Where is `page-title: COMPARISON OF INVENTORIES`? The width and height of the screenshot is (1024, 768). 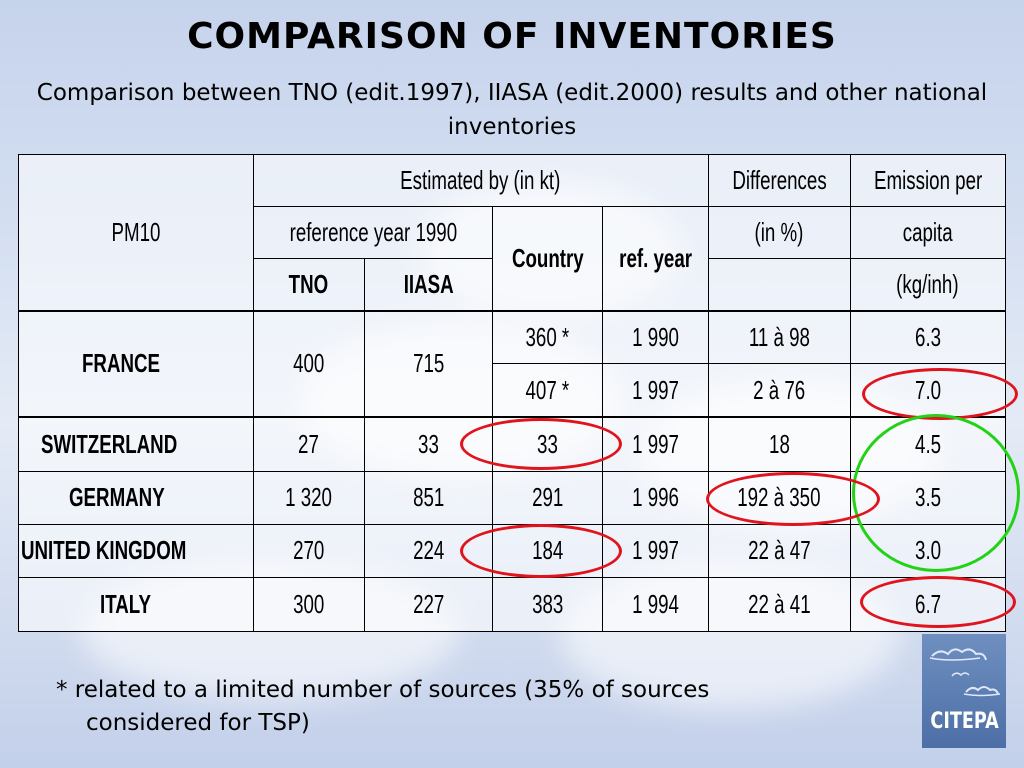
page-title: COMPARISON OF INVENTORIES is located at coordinates (512, 36).